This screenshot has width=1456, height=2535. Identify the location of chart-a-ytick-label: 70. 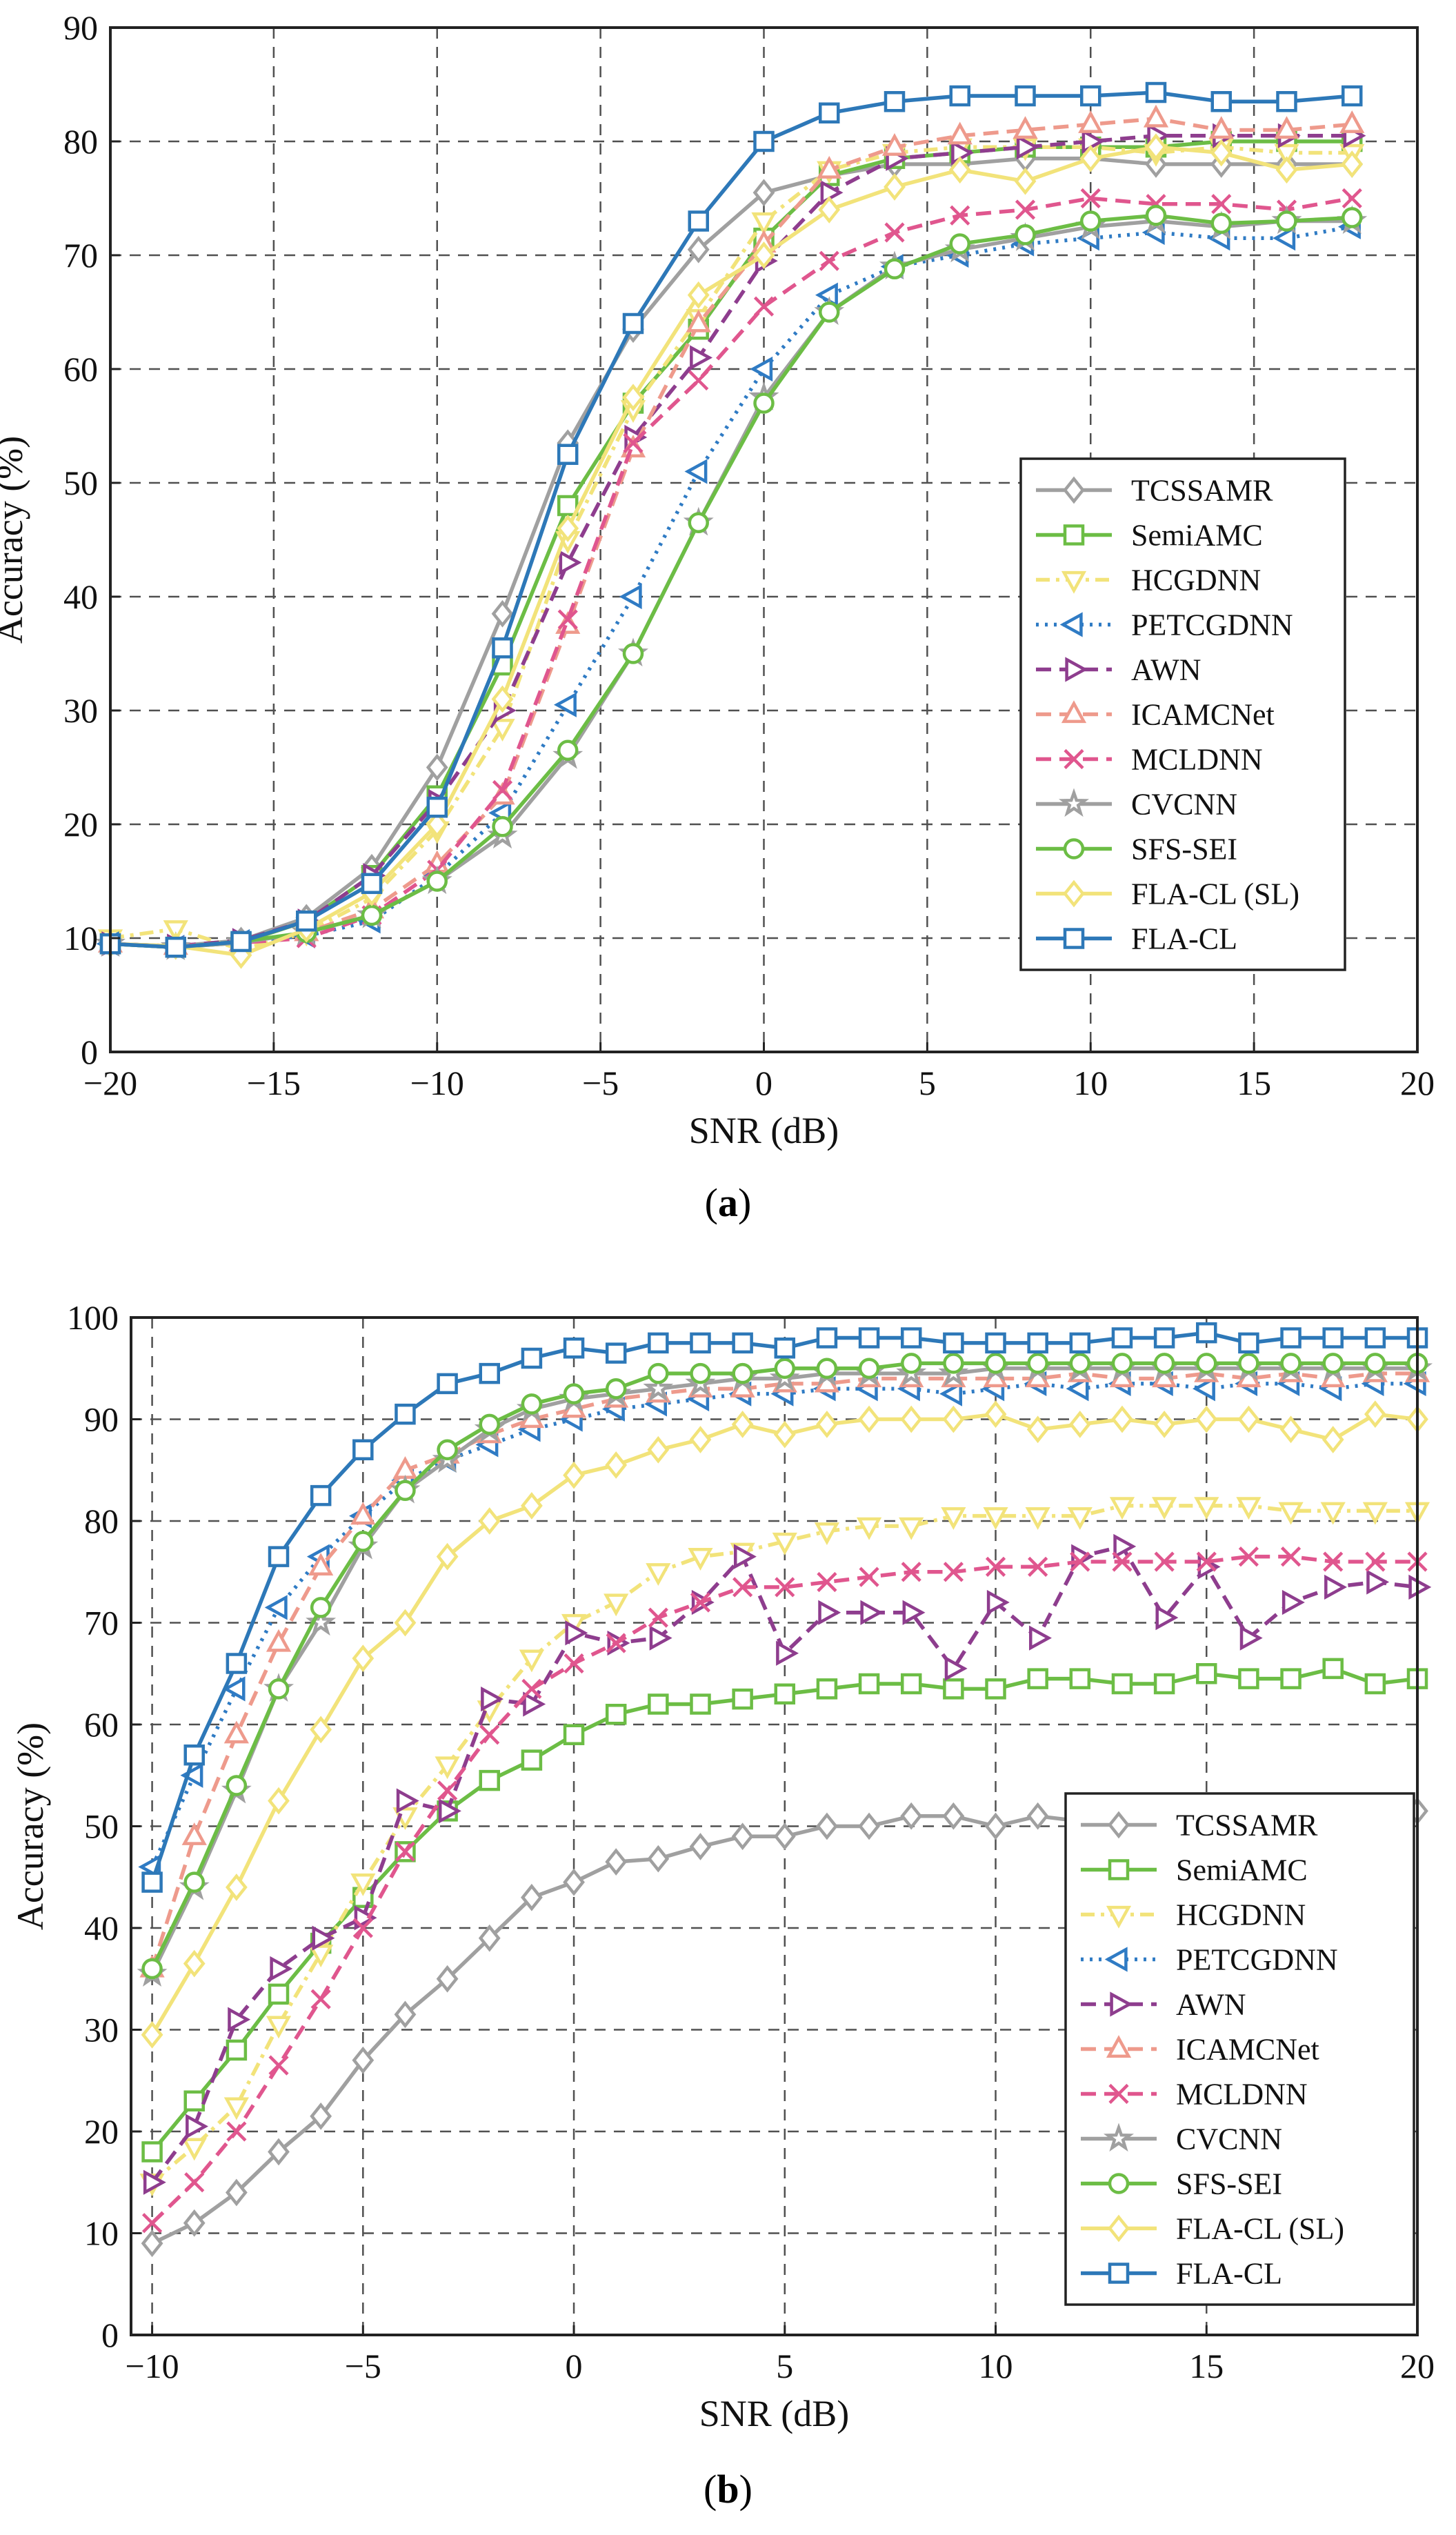
(80, 256).